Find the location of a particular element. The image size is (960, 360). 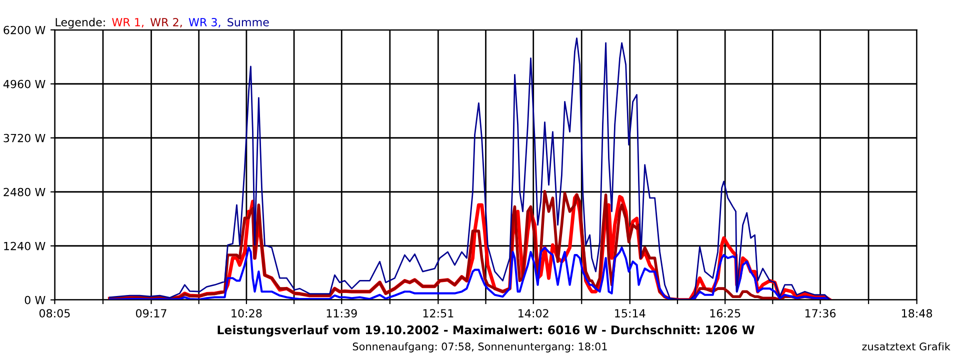

text: zusatztext Grafik is located at coordinates (906, 346).